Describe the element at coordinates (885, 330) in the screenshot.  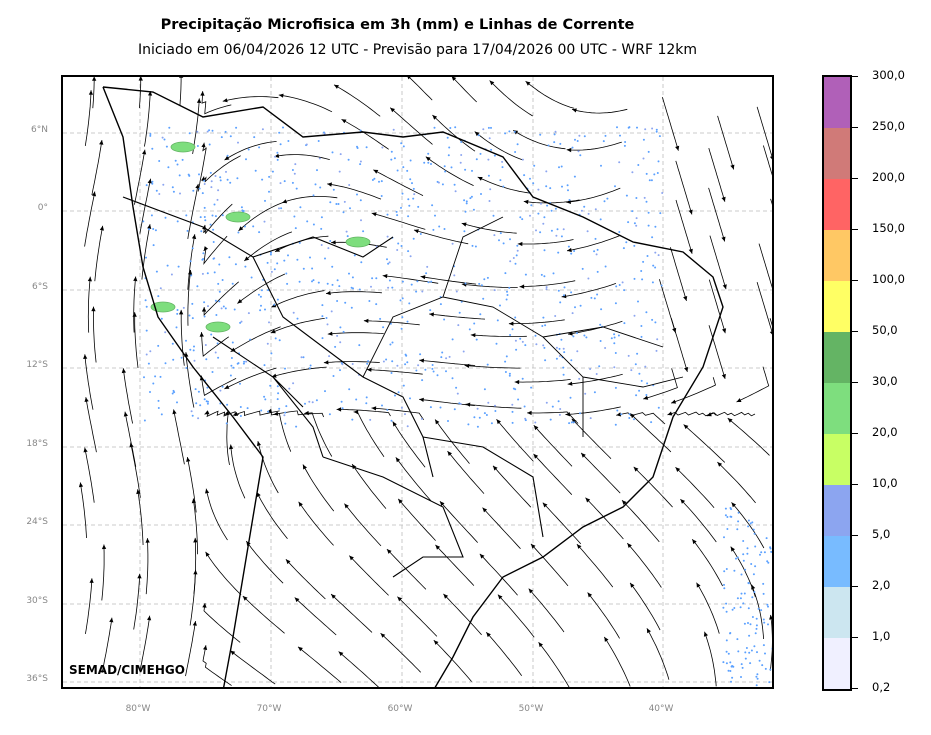
I see `colorbar-label: 50,0` at that location.